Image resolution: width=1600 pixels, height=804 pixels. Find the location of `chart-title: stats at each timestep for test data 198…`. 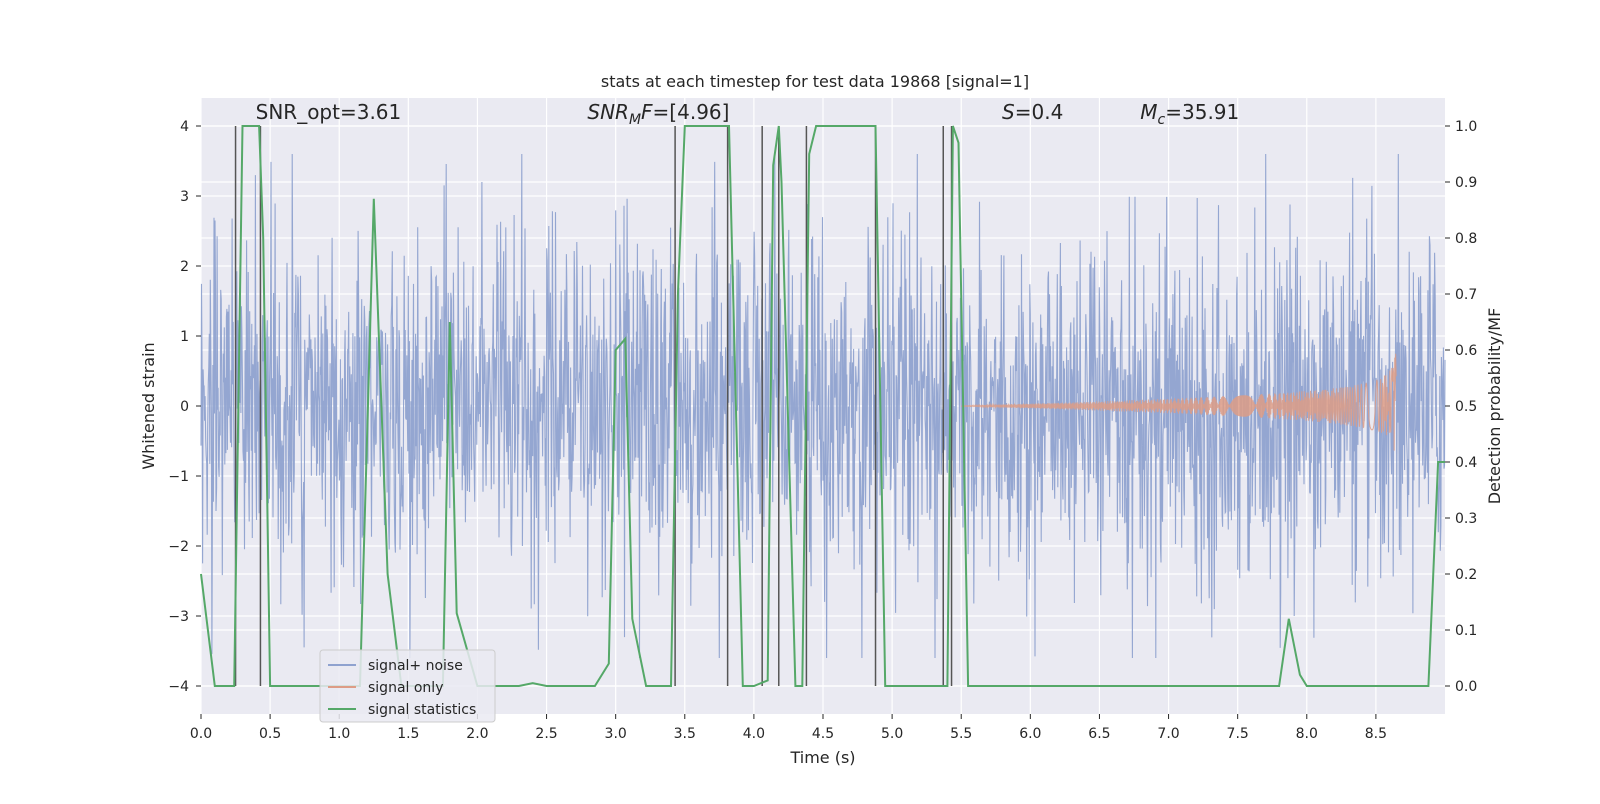

chart-title: stats at each timestep for test data 198… is located at coordinates (815, 81).